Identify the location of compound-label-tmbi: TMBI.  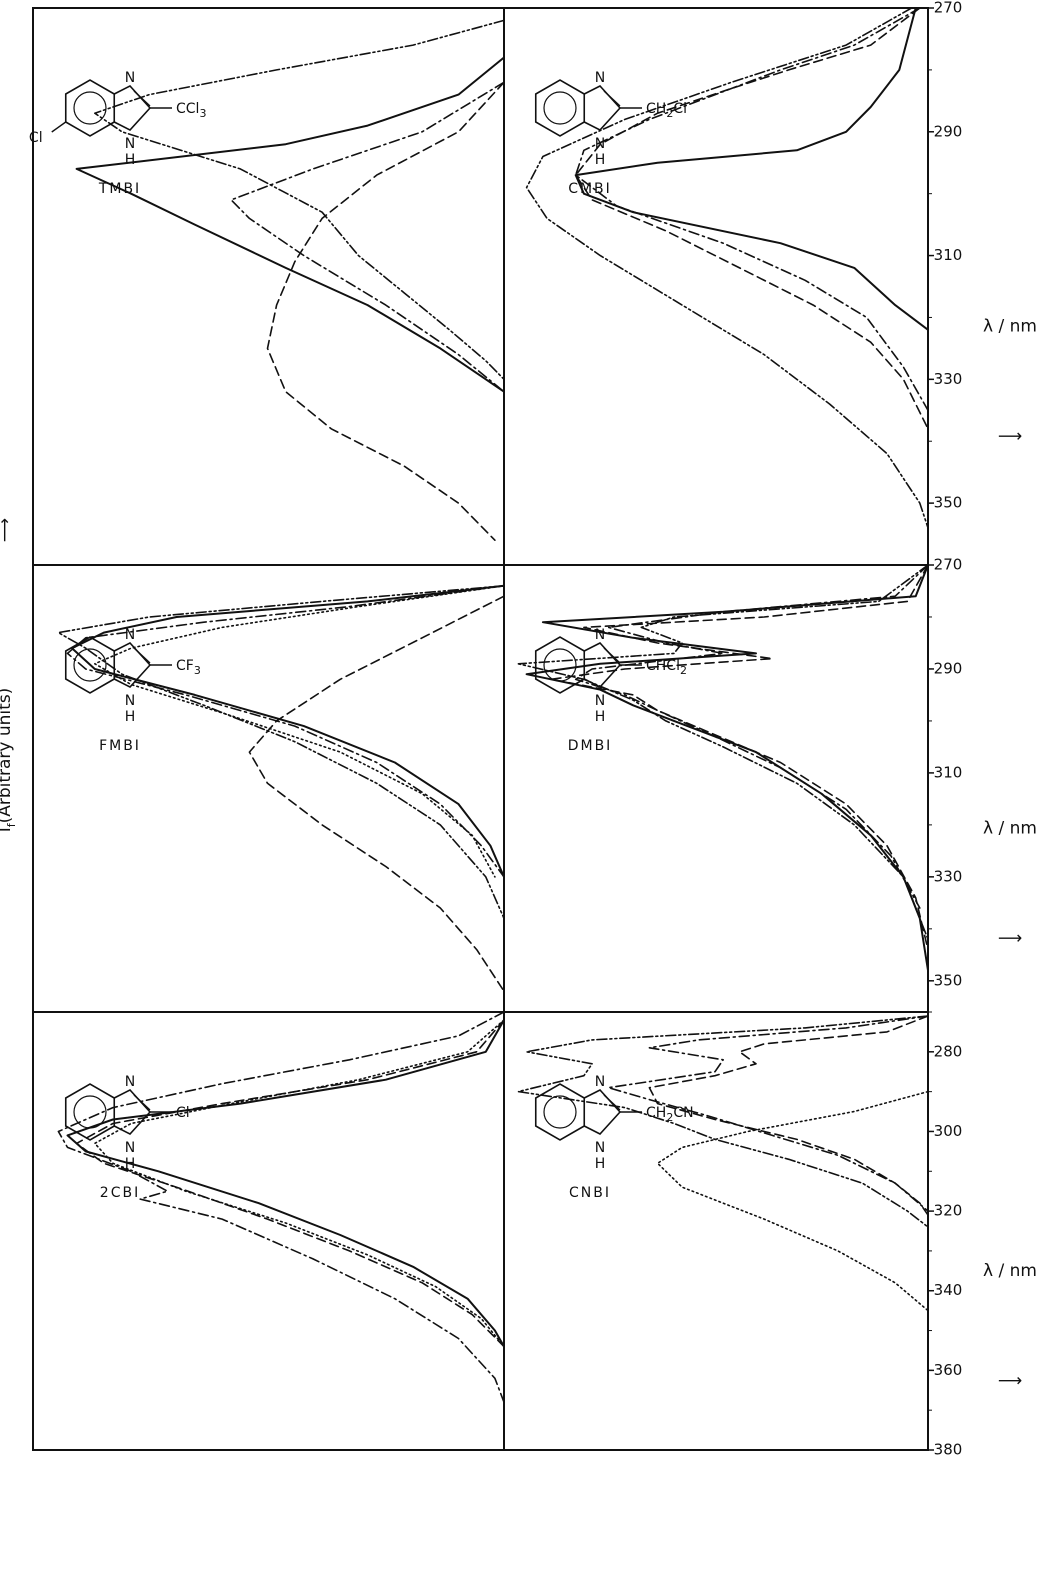
(119, 189).